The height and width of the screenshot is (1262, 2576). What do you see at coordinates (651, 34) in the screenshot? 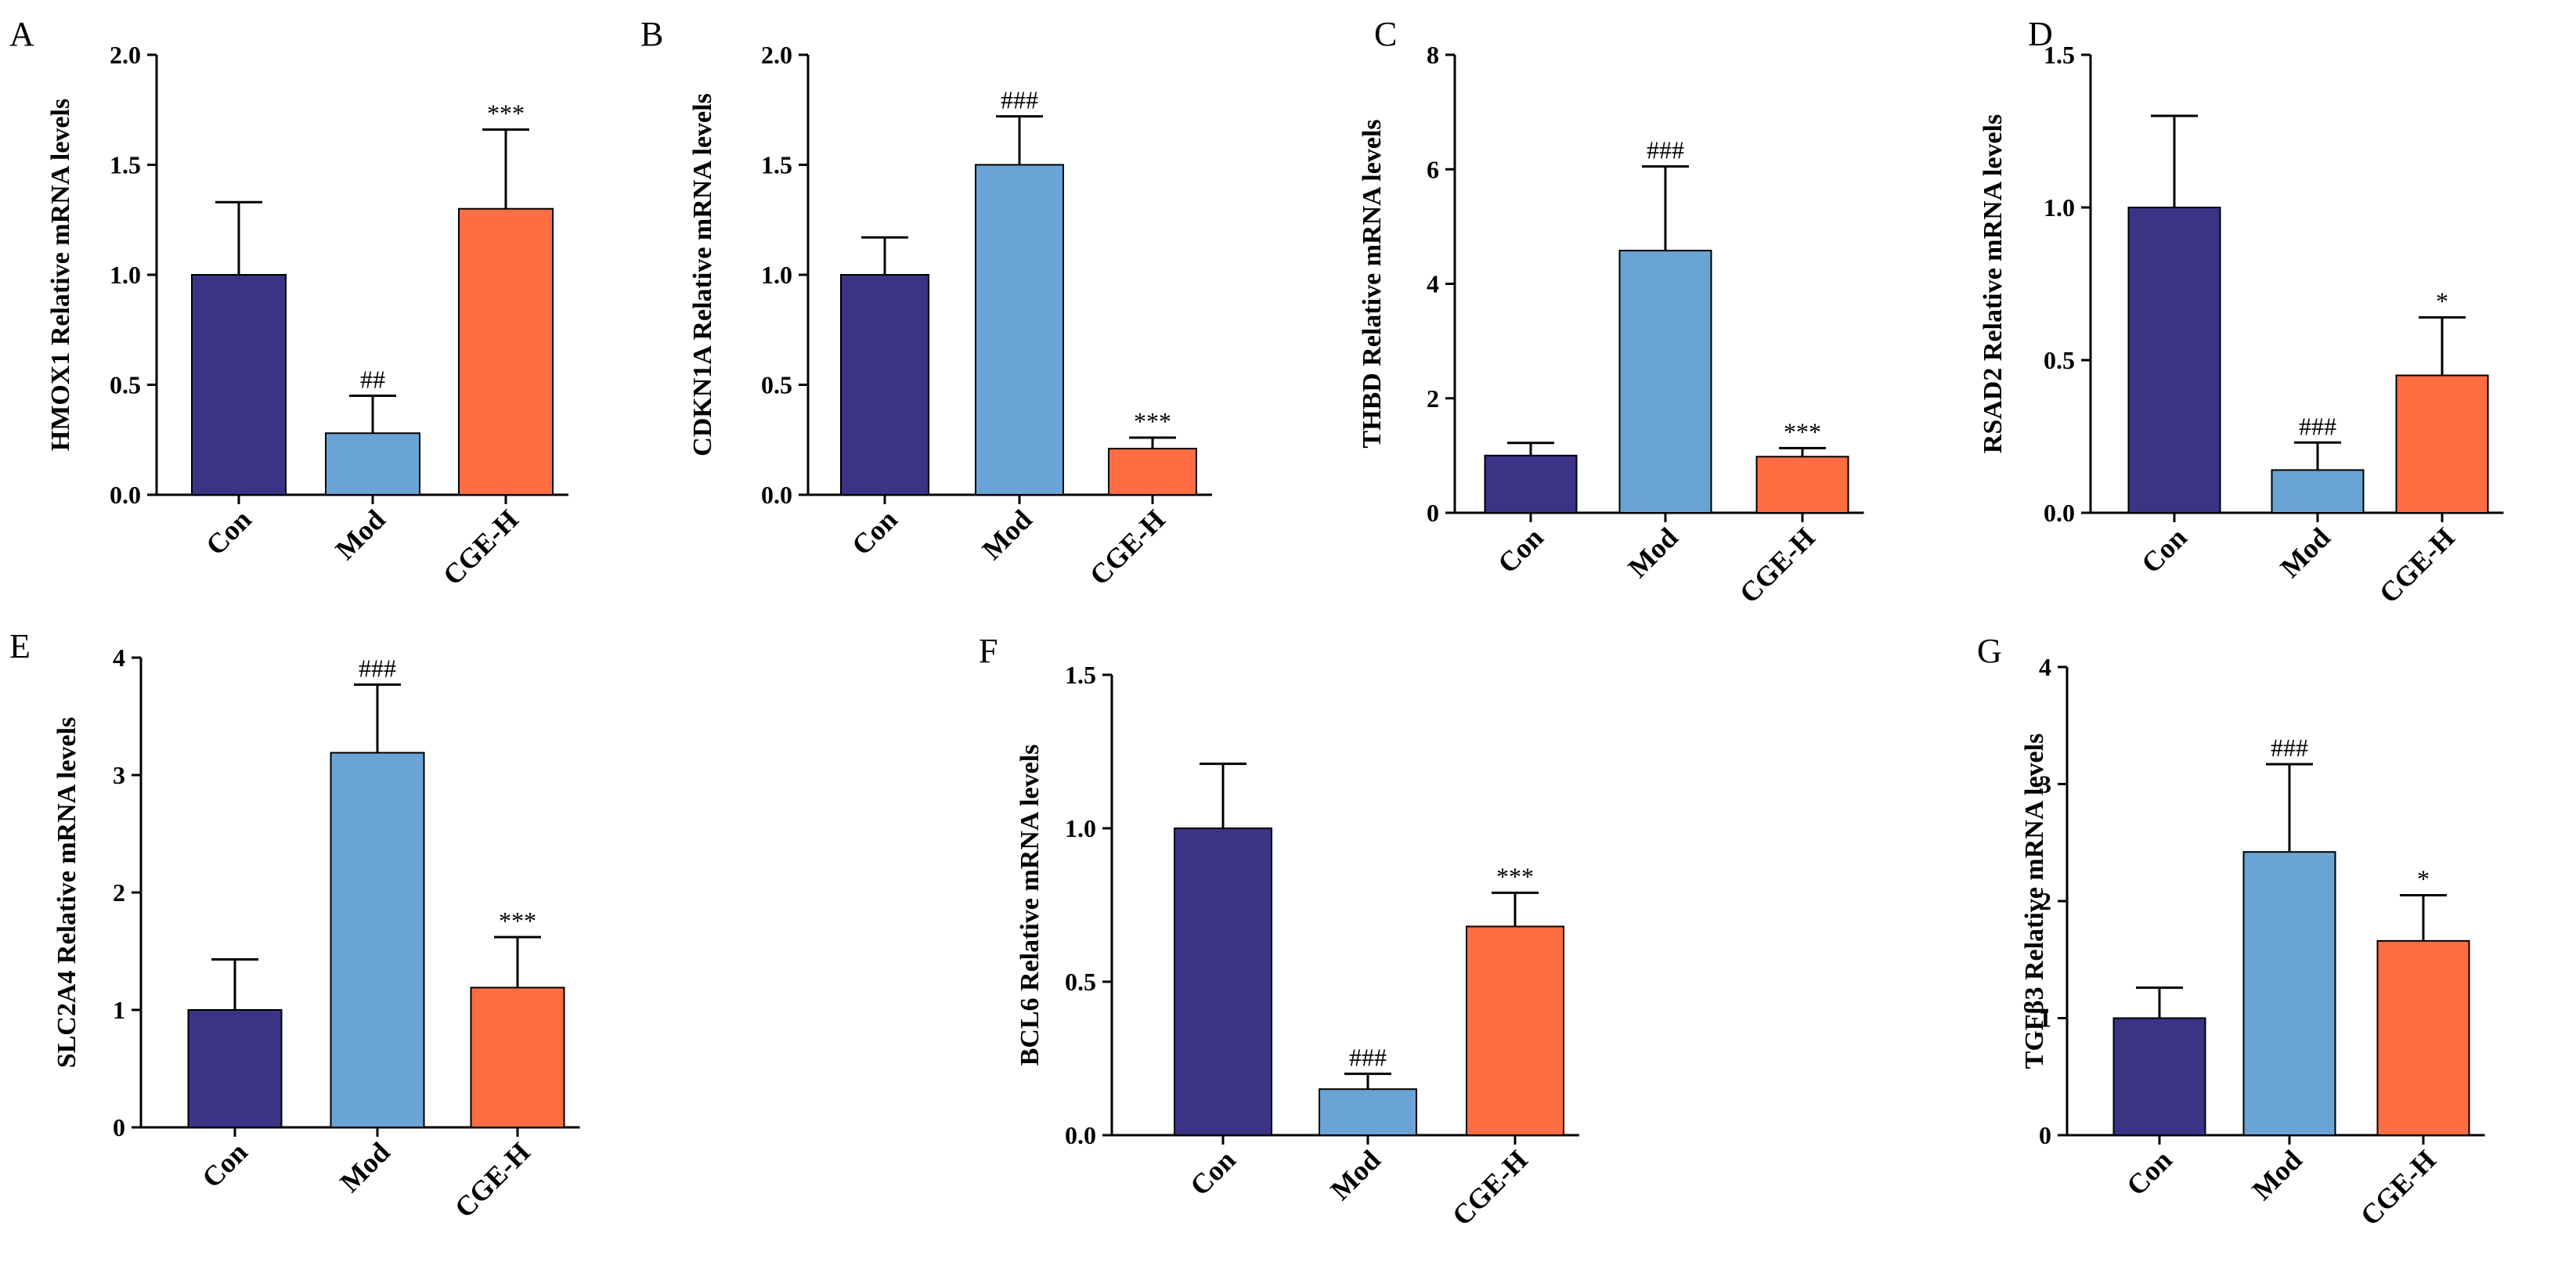
I see `panel-letter: B` at bounding box center [651, 34].